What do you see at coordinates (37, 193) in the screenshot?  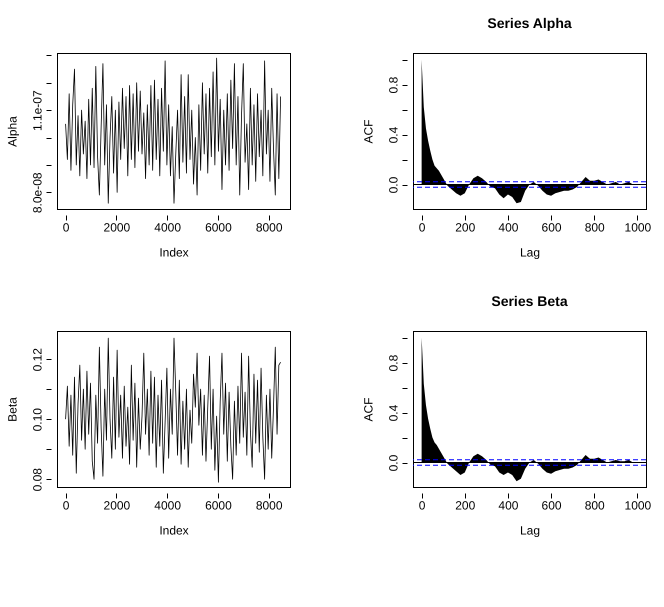 I see `y-tick-label: 8.0e-08` at bounding box center [37, 193].